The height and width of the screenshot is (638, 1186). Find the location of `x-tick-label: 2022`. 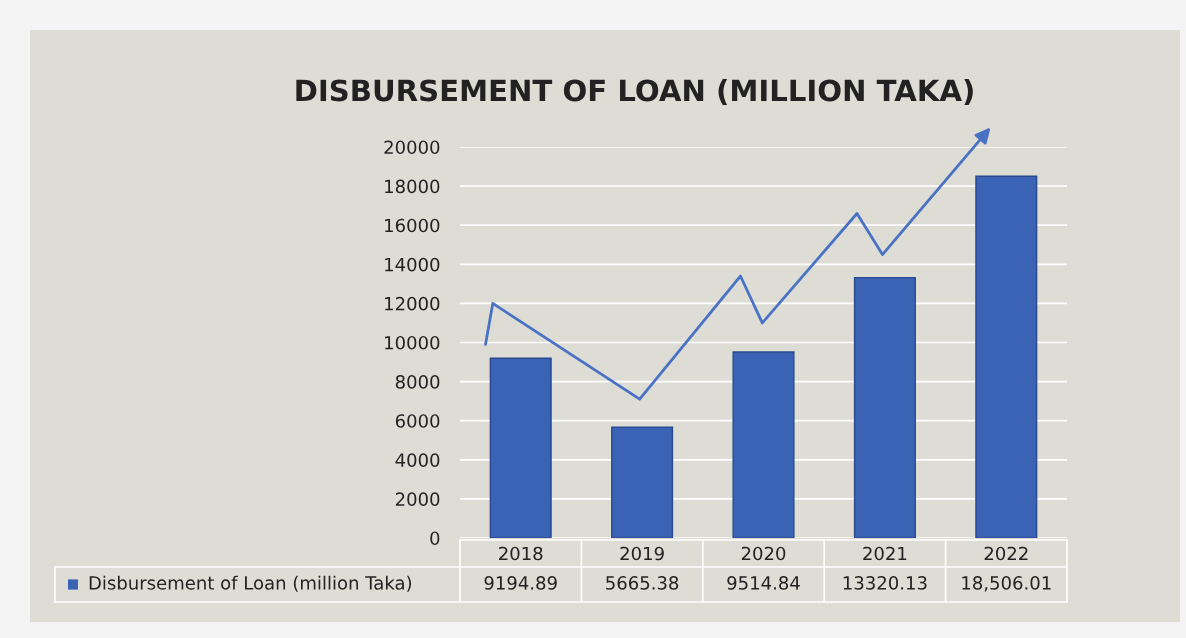

x-tick-label: 2022 is located at coordinates (1006, 553).